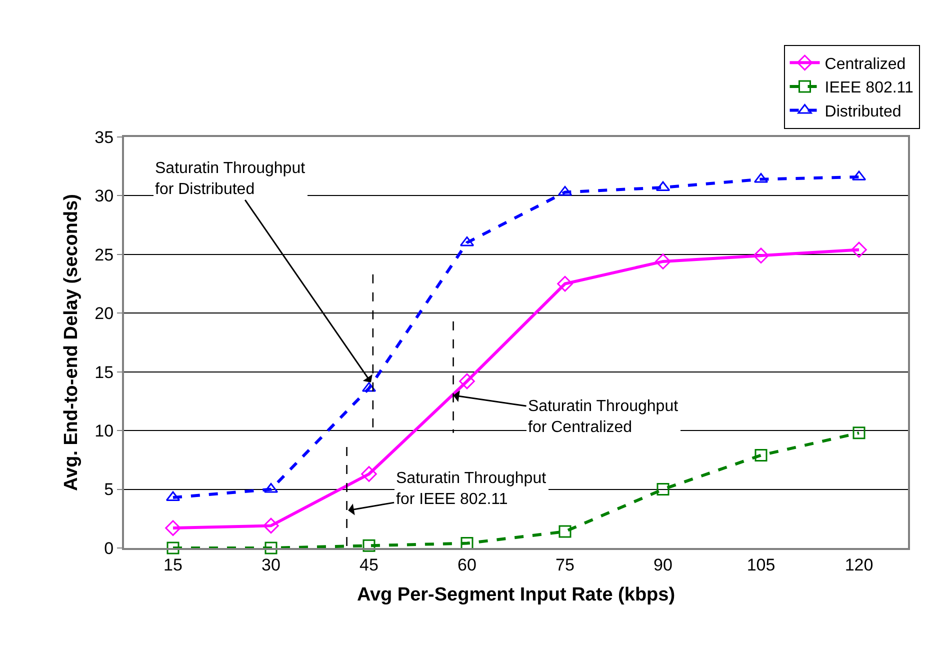 This screenshot has height=660, width=937. What do you see at coordinates (565, 564) in the screenshot?
I see `x-tick-label: 75` at bounding box center [565, 564].